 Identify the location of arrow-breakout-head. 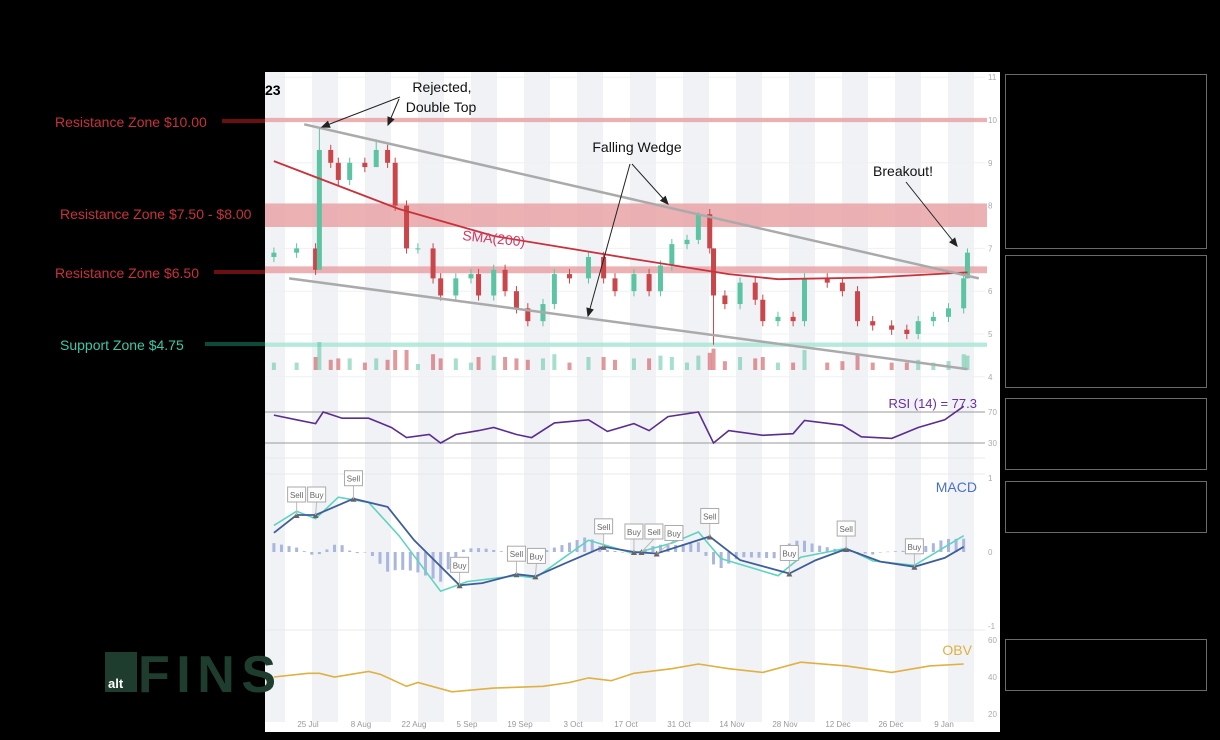
(953, 242).